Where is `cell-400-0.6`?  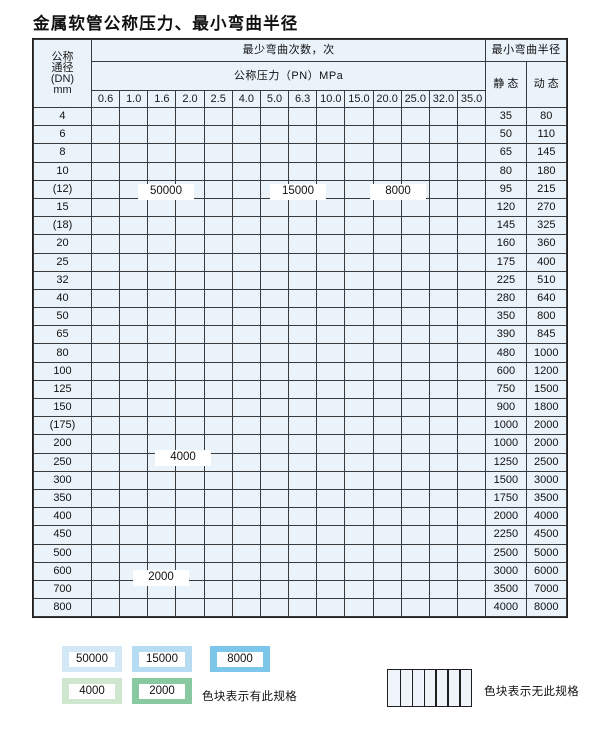
cell-400-0.6 is located at coordinates (105, 517).